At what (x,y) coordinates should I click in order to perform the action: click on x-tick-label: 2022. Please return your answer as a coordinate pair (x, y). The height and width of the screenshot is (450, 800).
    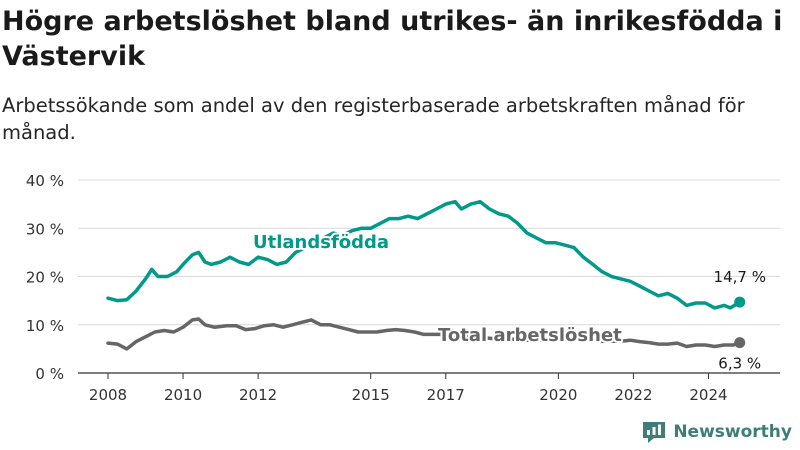
    Looking at the image, I should click on (633, 395).